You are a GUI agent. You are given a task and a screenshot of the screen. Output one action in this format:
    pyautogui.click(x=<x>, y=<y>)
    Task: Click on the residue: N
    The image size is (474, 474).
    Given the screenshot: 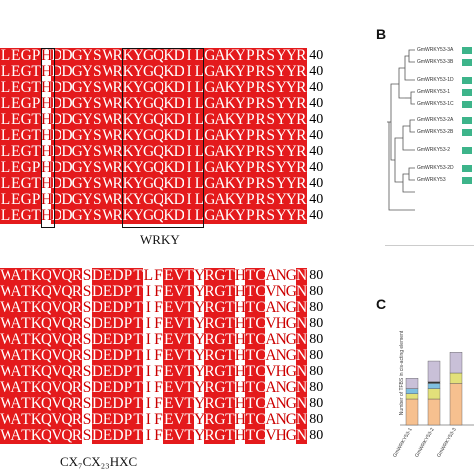 What is the action you would take?
    pyautogui.click(x=302, y=371)
    